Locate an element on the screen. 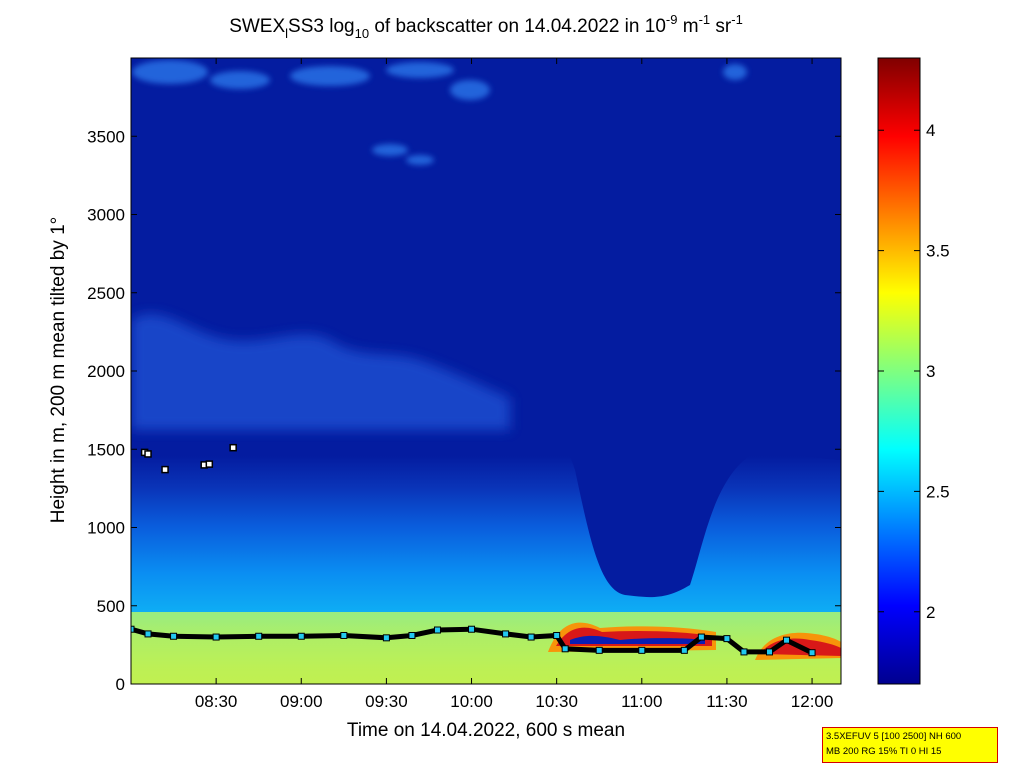 This screenshot has width=1023, height=772. mixing-layer-markers is located at coordinates (473, 641).